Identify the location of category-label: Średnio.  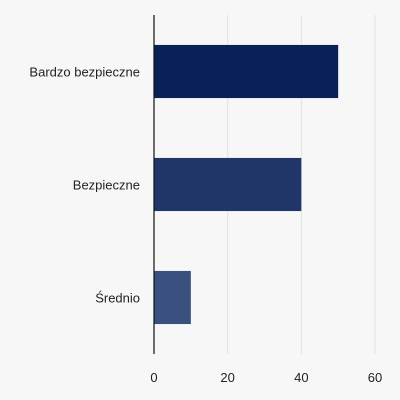
(117, 298).